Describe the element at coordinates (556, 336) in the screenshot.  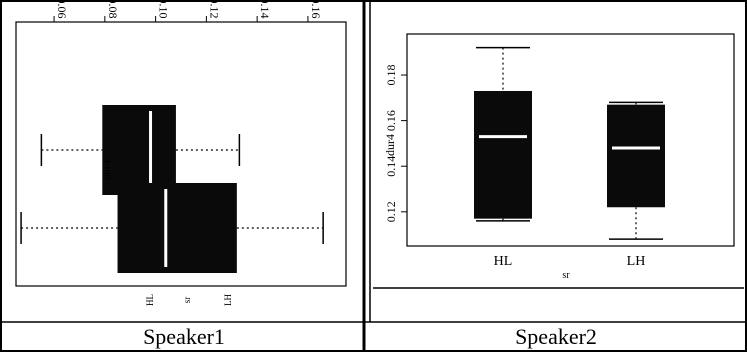
I see `caption-speaker2: Speaker2` at that location.